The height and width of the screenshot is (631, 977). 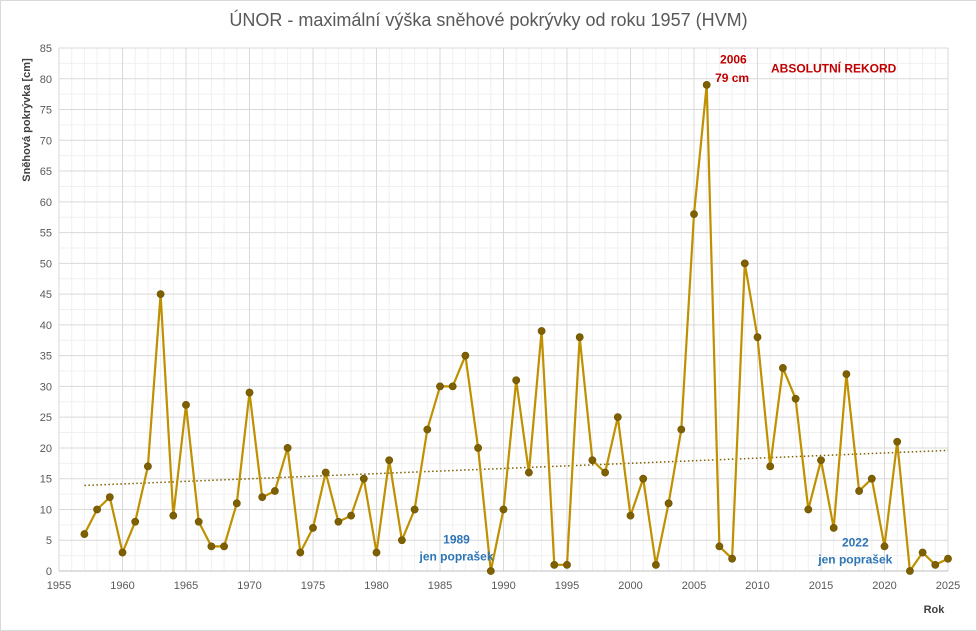 What do you see at coordinates (313, 586) in the screenshot?
I see `x-tick-label: 1975` at bounding box center [313, 586].